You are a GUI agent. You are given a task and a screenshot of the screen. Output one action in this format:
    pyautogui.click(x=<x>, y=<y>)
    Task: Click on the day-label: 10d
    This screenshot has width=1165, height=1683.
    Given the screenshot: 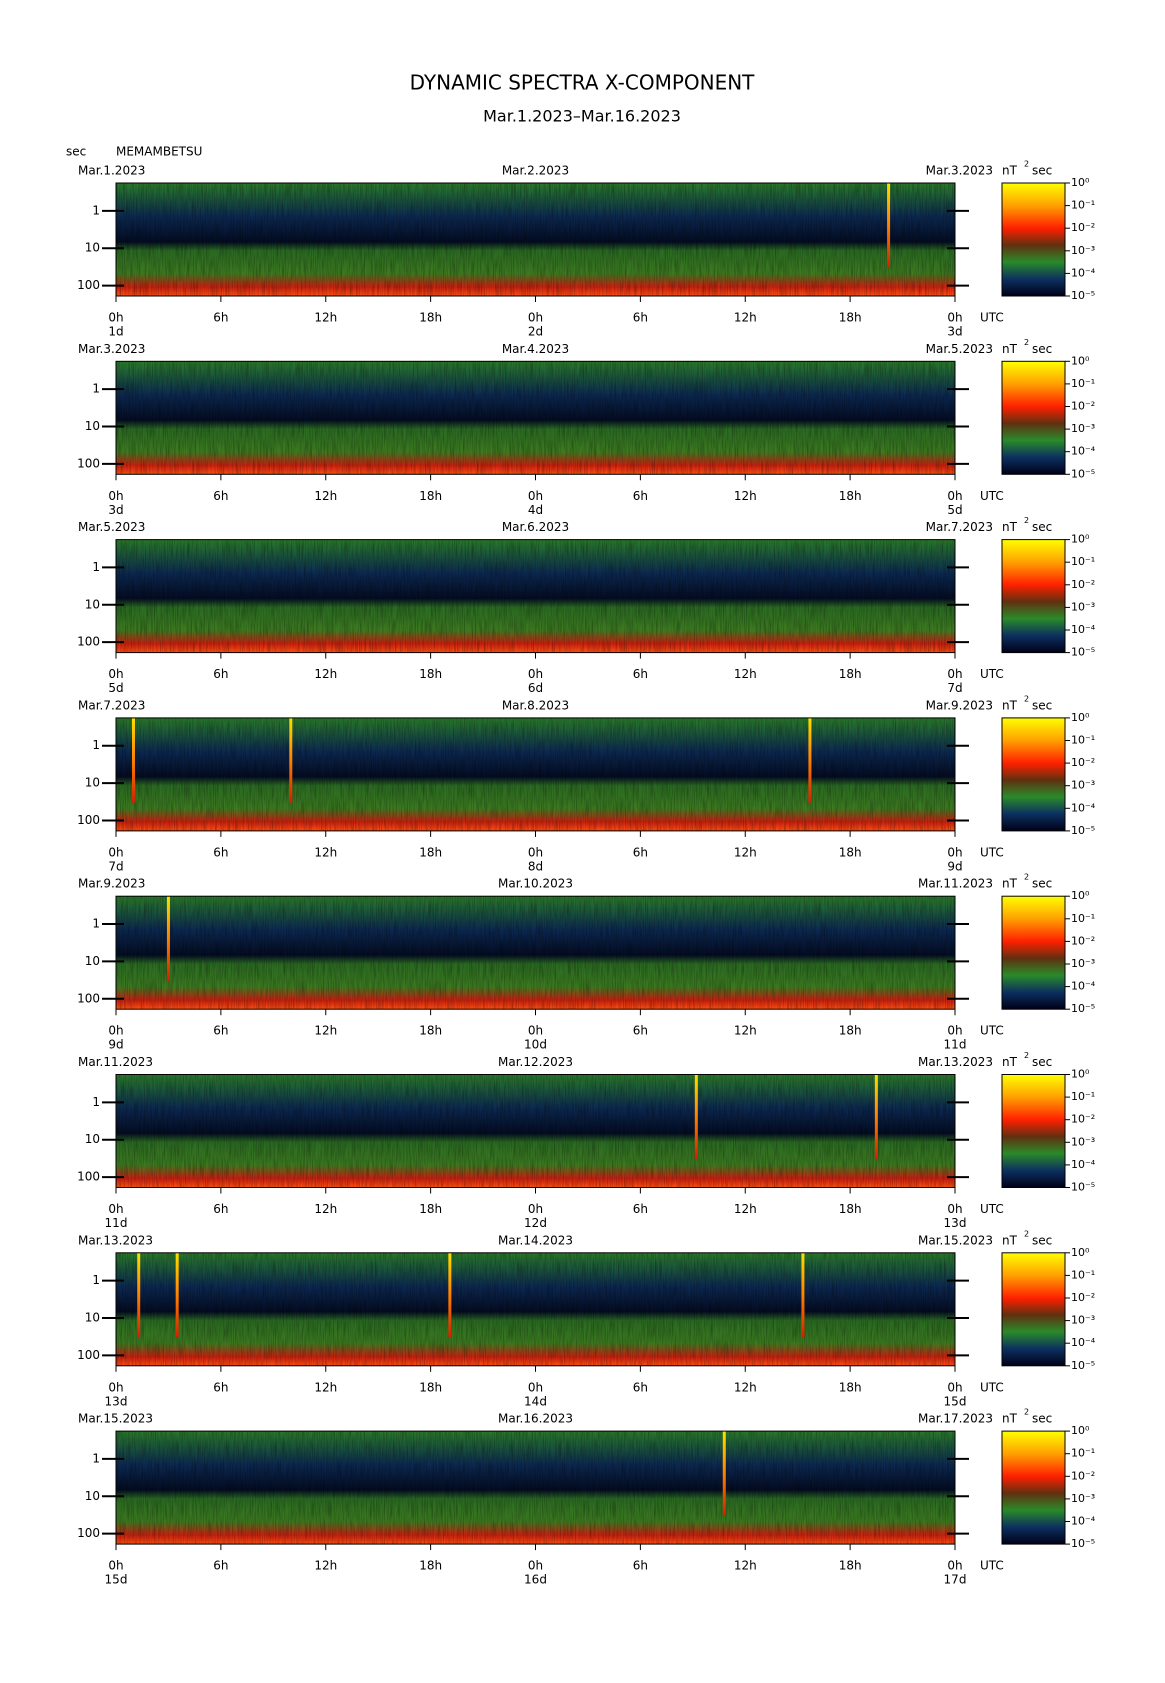 What is the action you would take?
    pyautogui.click(x=535, y=1045)
    